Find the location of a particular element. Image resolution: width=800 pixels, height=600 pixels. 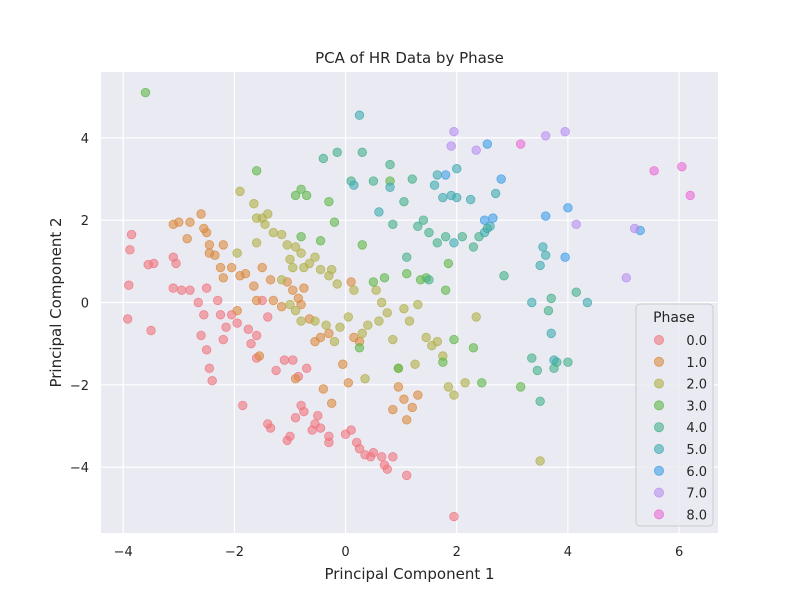

chart-title: PCA of HR Data by Phase is located at coordinates (409, 58).